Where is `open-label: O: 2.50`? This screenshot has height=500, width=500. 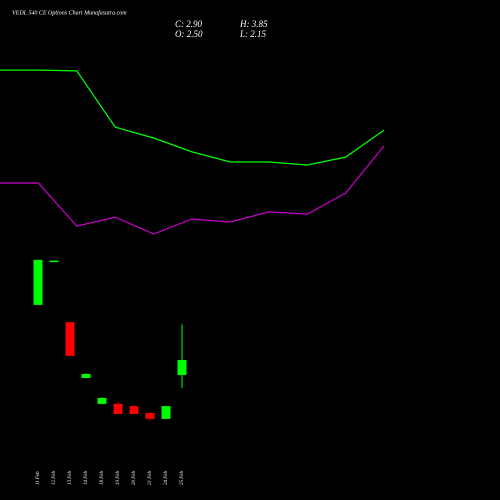
open-label: O: 2.50 is located at coordinates (189, 34).